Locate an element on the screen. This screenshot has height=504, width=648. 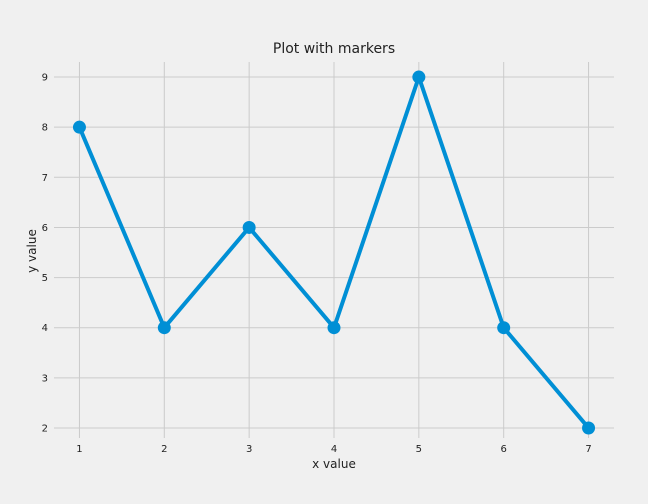
y-axis-label: y value is located at coordinates (32, 251).